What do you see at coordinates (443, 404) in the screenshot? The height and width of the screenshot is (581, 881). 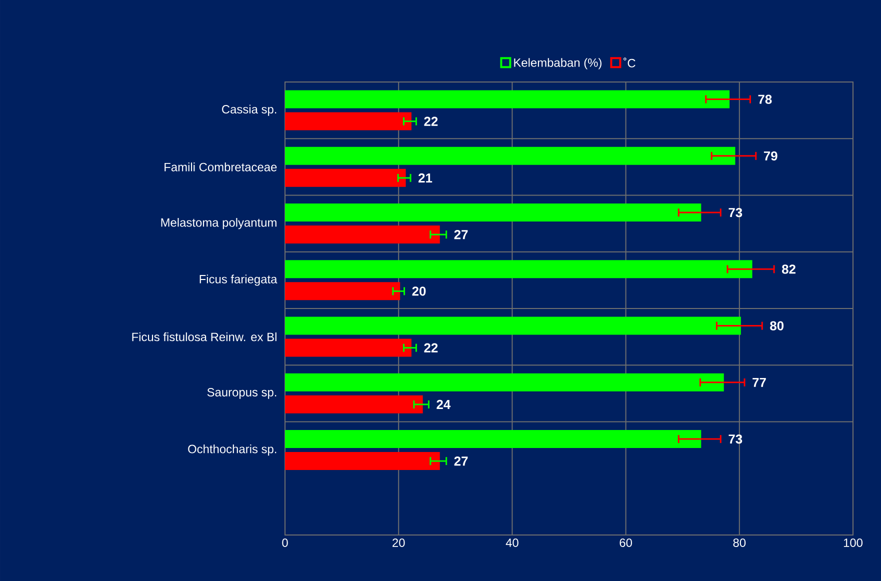 I see `data-label: 24` at bounding box center [443, 404].